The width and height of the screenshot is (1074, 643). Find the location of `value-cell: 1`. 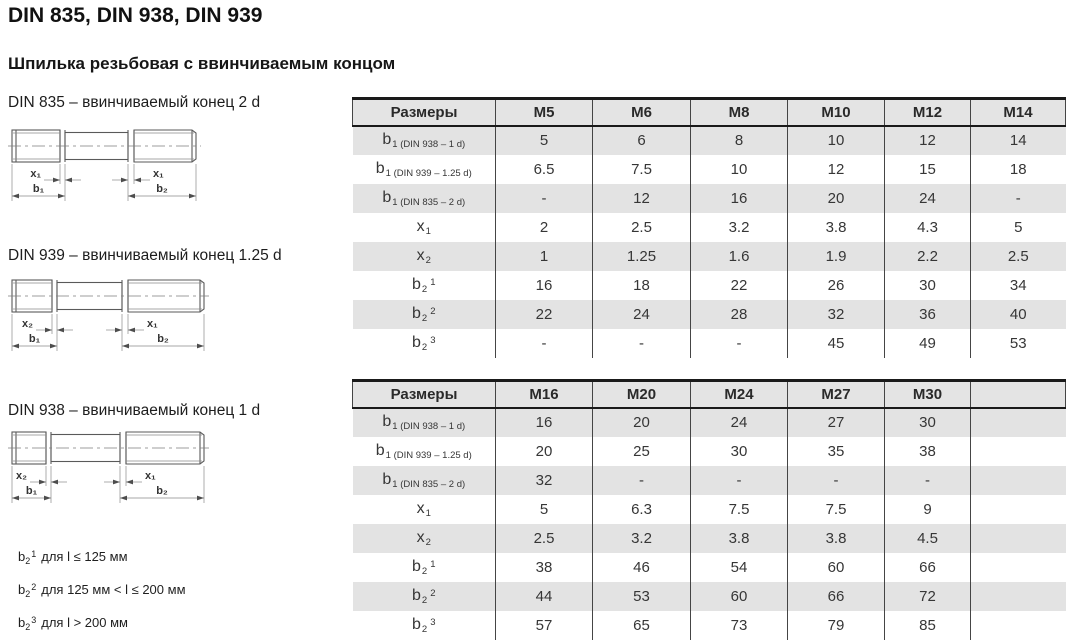

value-cell: 1 is located at coordinates (544, 256).